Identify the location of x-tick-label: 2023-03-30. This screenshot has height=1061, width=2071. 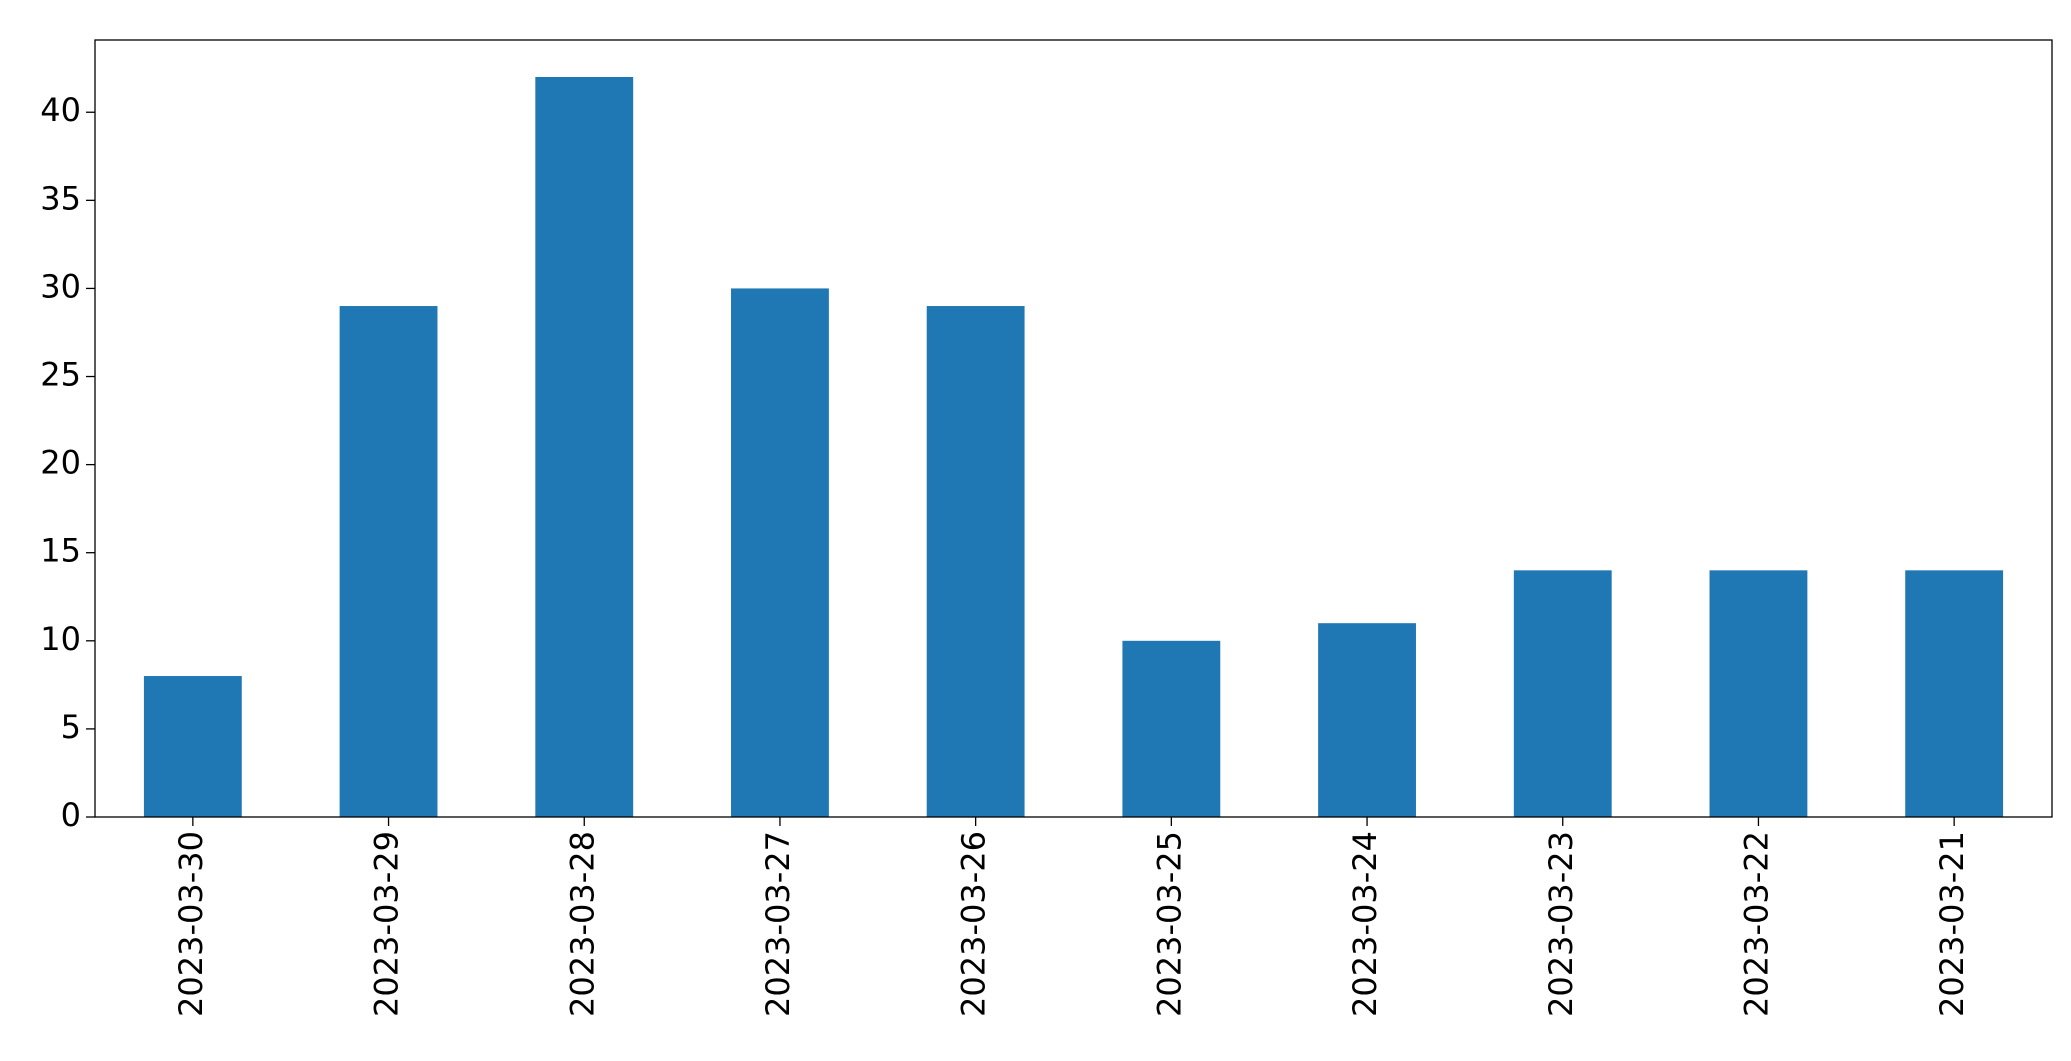
(191, 924).